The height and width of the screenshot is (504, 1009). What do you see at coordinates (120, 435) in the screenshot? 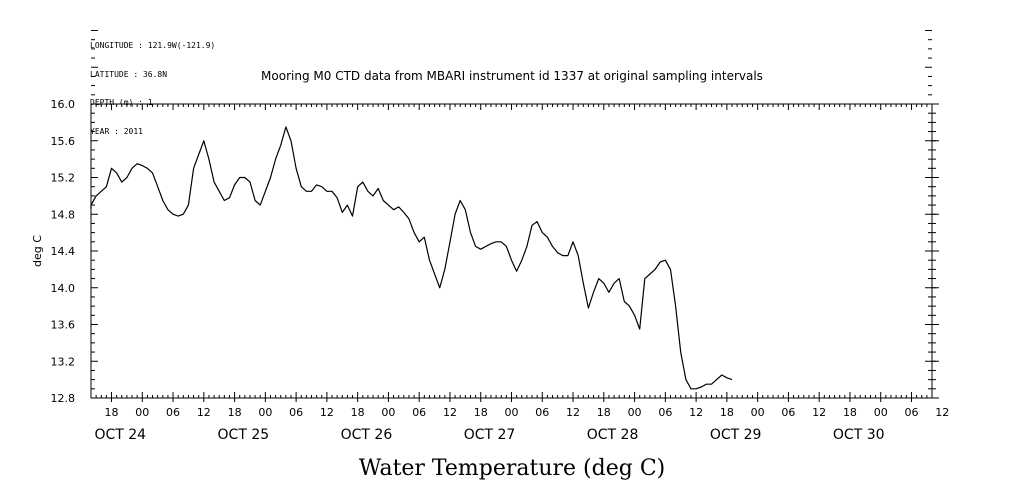
I see `x-day-label: OCT 24` at bounding box center [120, 435].